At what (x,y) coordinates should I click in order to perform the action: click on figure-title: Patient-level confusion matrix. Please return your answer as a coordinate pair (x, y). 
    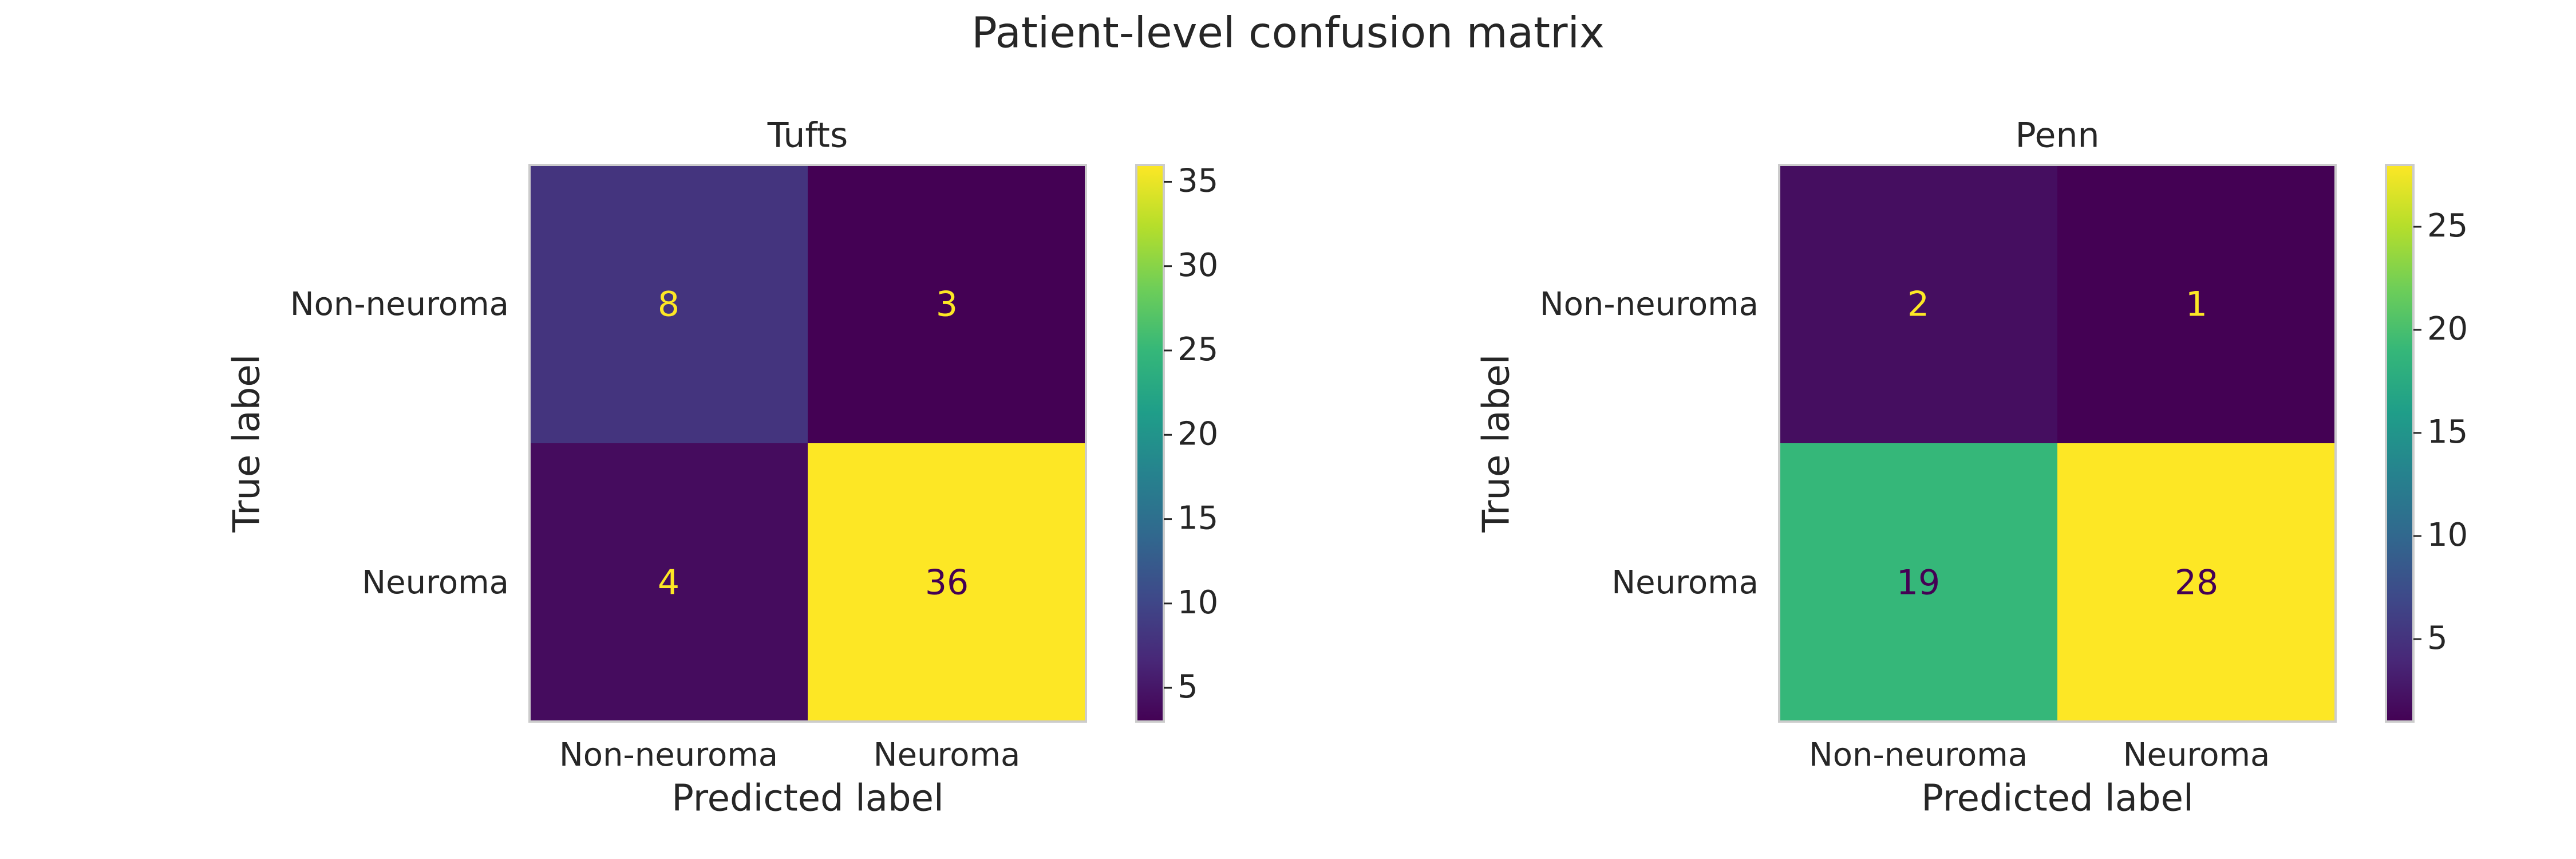
    Looking at the image, I should click on (1288, 33).